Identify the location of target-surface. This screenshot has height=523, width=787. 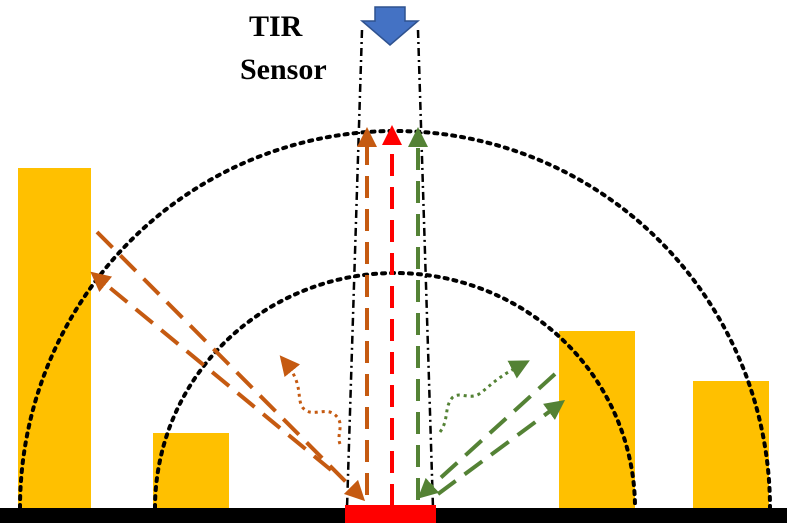
(390, 514).